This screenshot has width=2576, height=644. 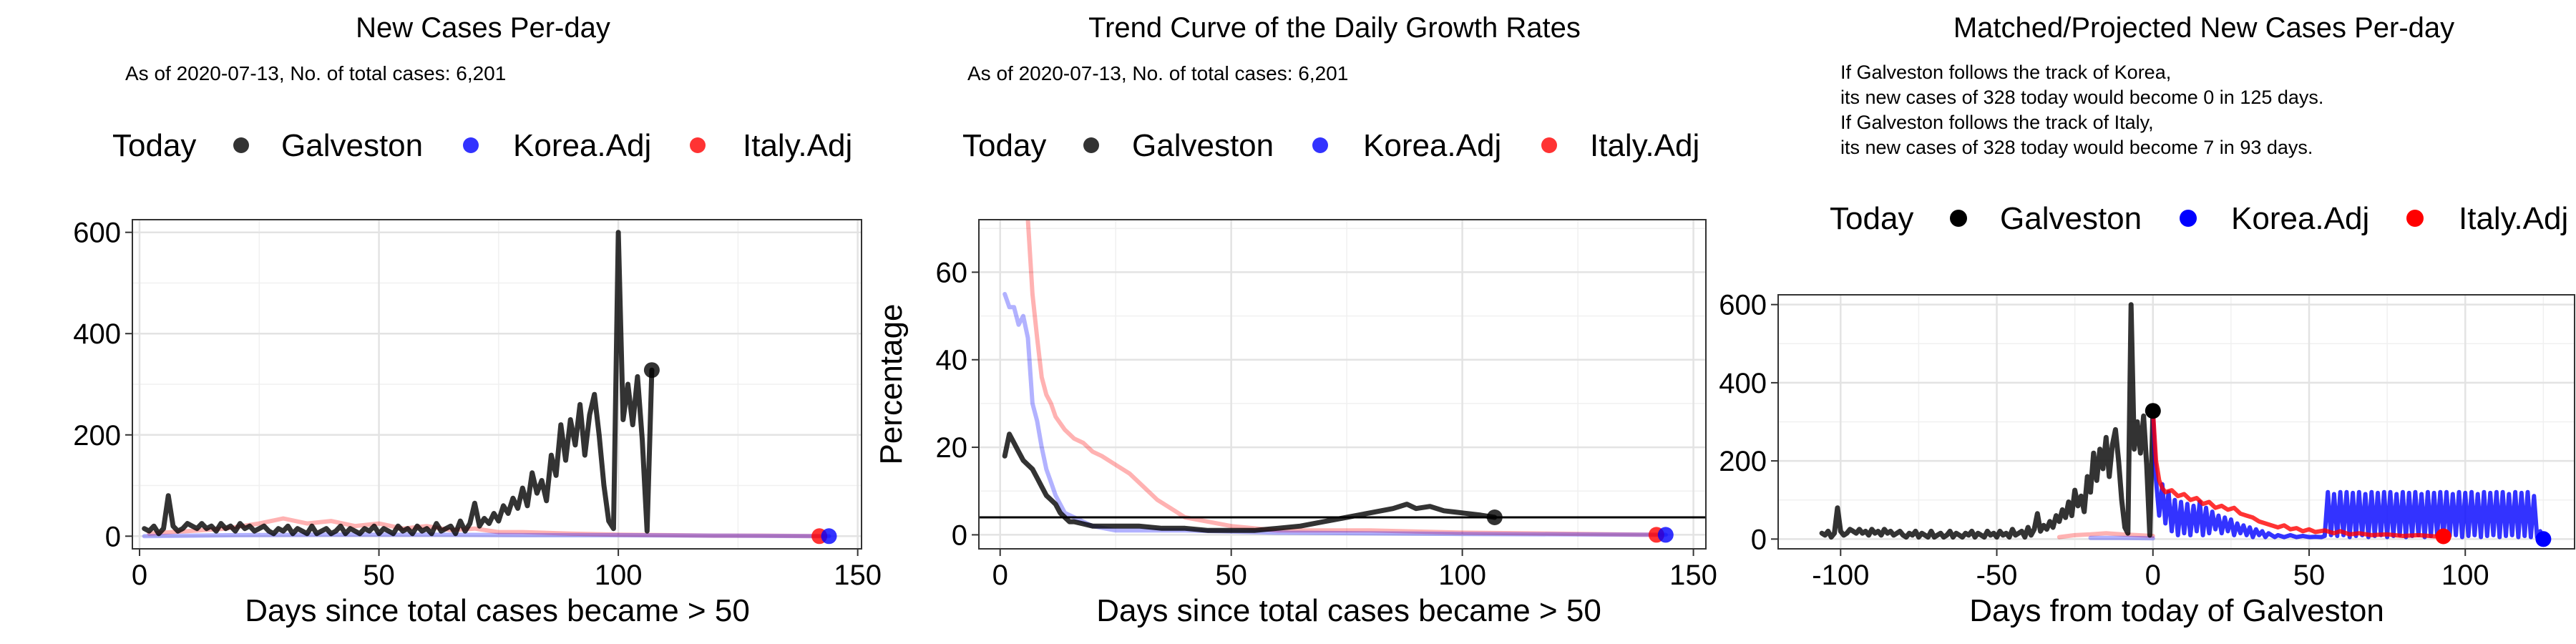 I want to click on x-axis-label: Days from today of Galveston, so click(x=2176, y=610).